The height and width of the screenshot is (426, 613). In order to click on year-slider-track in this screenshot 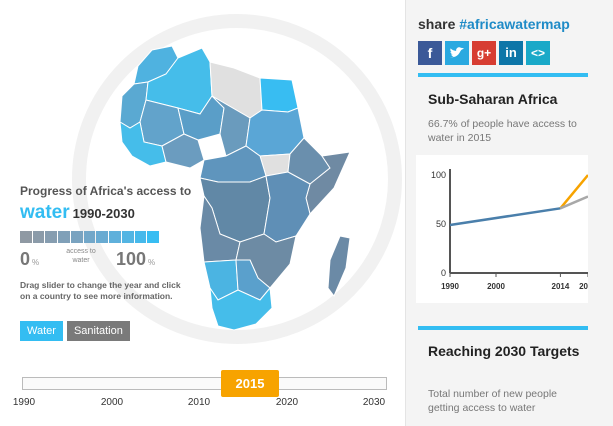, I will do `click(204, 383)`.